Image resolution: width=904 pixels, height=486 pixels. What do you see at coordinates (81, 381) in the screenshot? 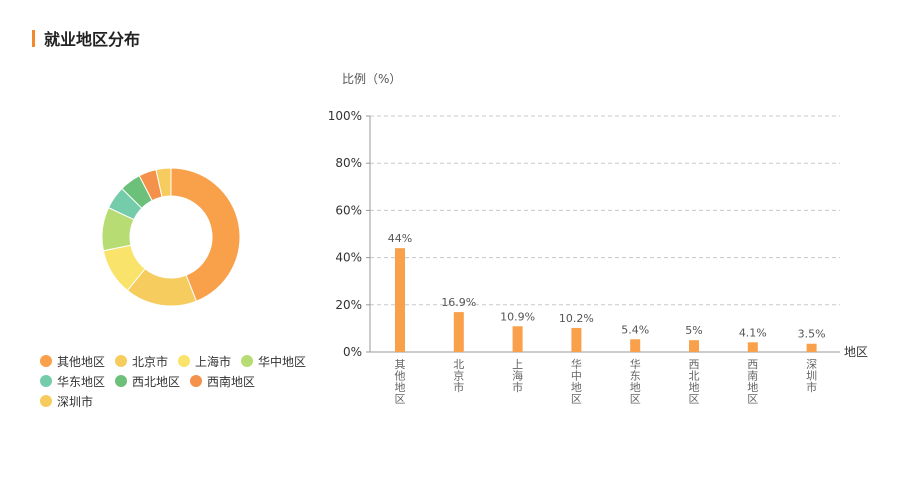
I see `legend-label: 华东地区` at bounding box center [81, 381].